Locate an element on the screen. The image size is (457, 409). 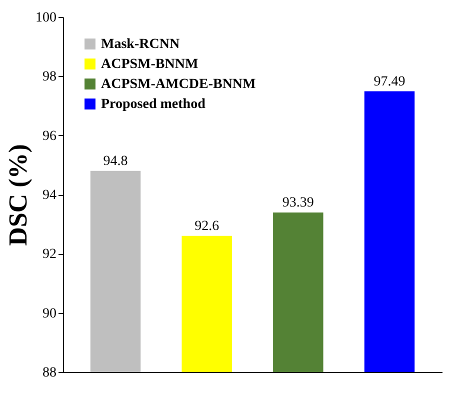
y-tick-label: 98 is located at coordinates (49, 77).